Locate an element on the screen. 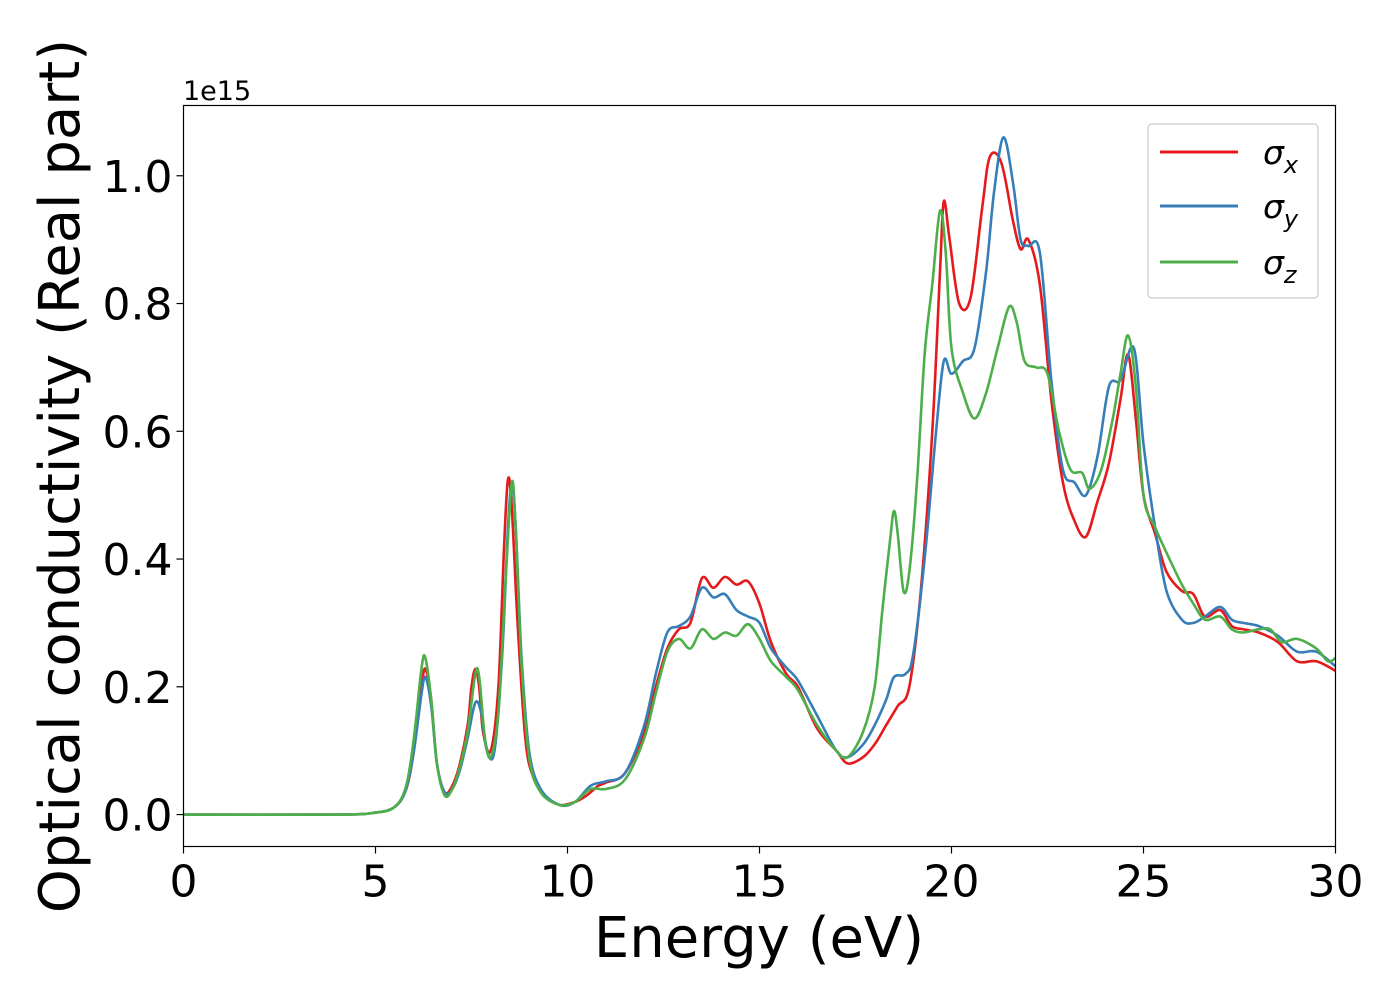  y-tick-label: 0.2 is located at coordinates (138, 688).